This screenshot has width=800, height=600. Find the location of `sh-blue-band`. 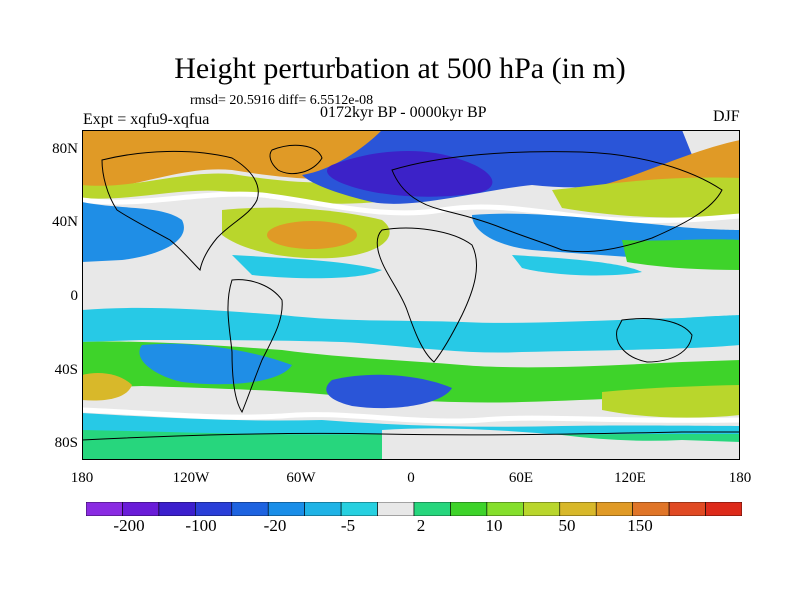

sh-blue-band is located at coordinates (411, 330).